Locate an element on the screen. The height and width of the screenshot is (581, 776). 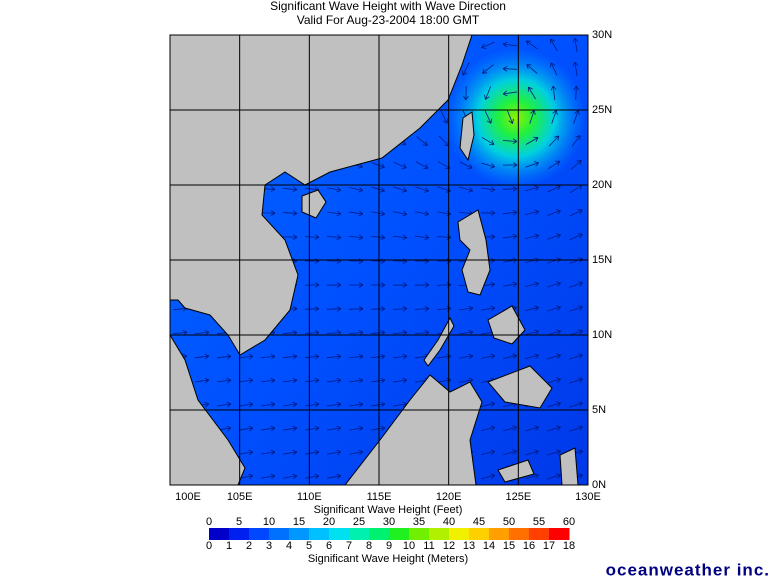
lon-label: 120E is located at coordinates (449, 497).